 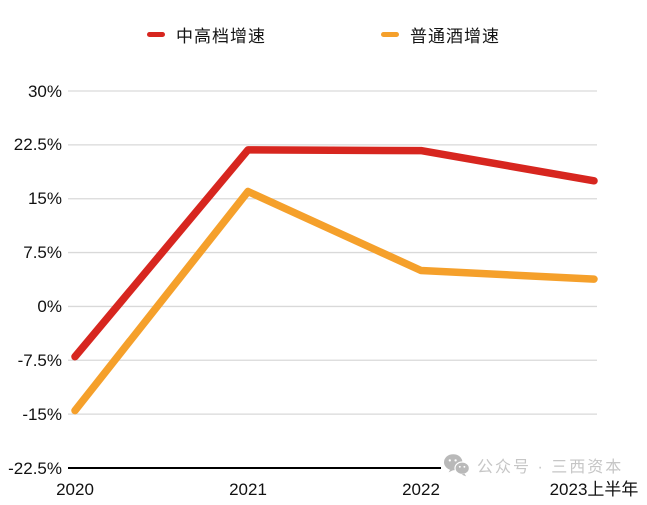 I want to click on ytick-0: 0%, so click(x=49, y=306).